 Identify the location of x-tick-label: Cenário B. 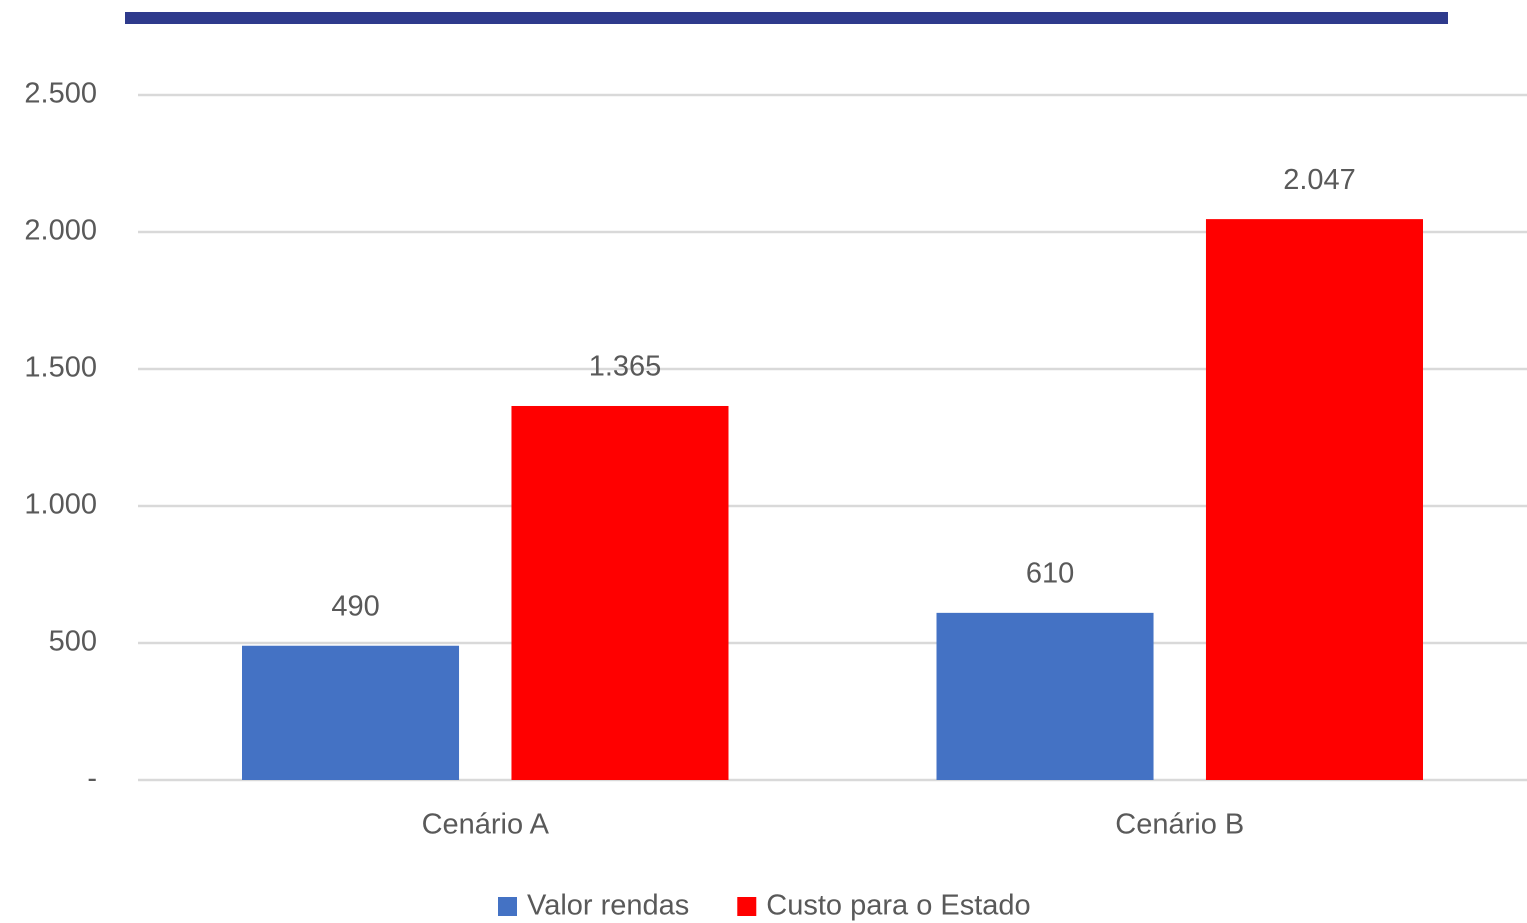
(1179, 825).